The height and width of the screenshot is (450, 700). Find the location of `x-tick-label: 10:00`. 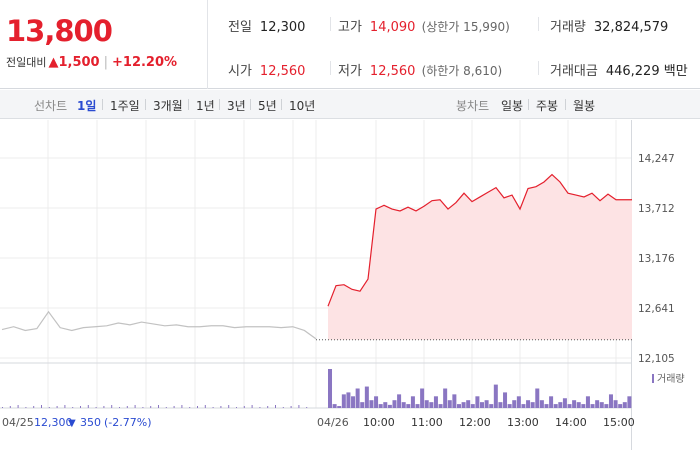

x-tick-label: 10:00 is located at coordinates (379, 422).